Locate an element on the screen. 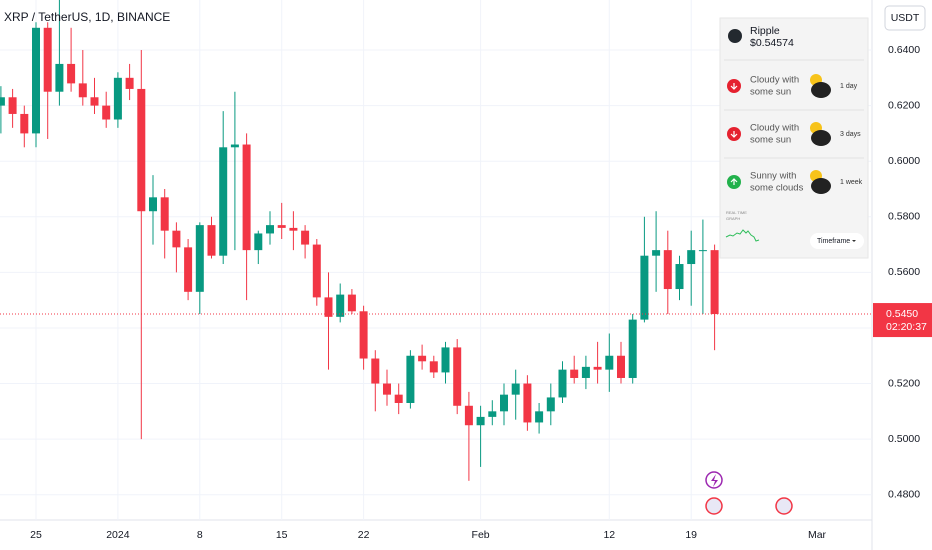 The height and width of the screenshot is (550, 932). sparkline is located at coordinates (742, 235).